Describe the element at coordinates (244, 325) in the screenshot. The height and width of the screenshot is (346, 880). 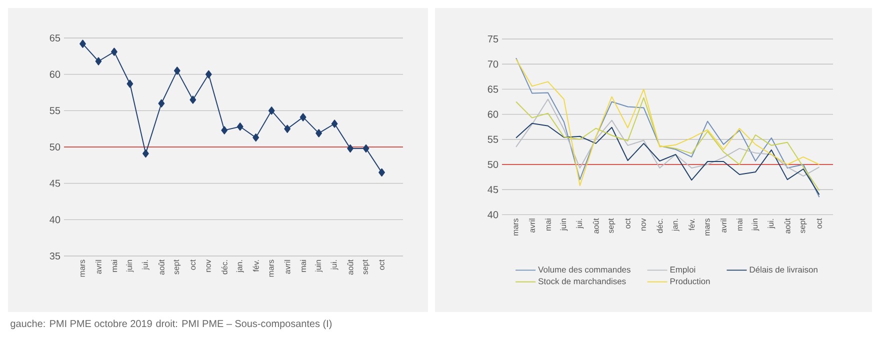
I see `text: droit: PMI PME – Sous-composantes (I)` at that location.